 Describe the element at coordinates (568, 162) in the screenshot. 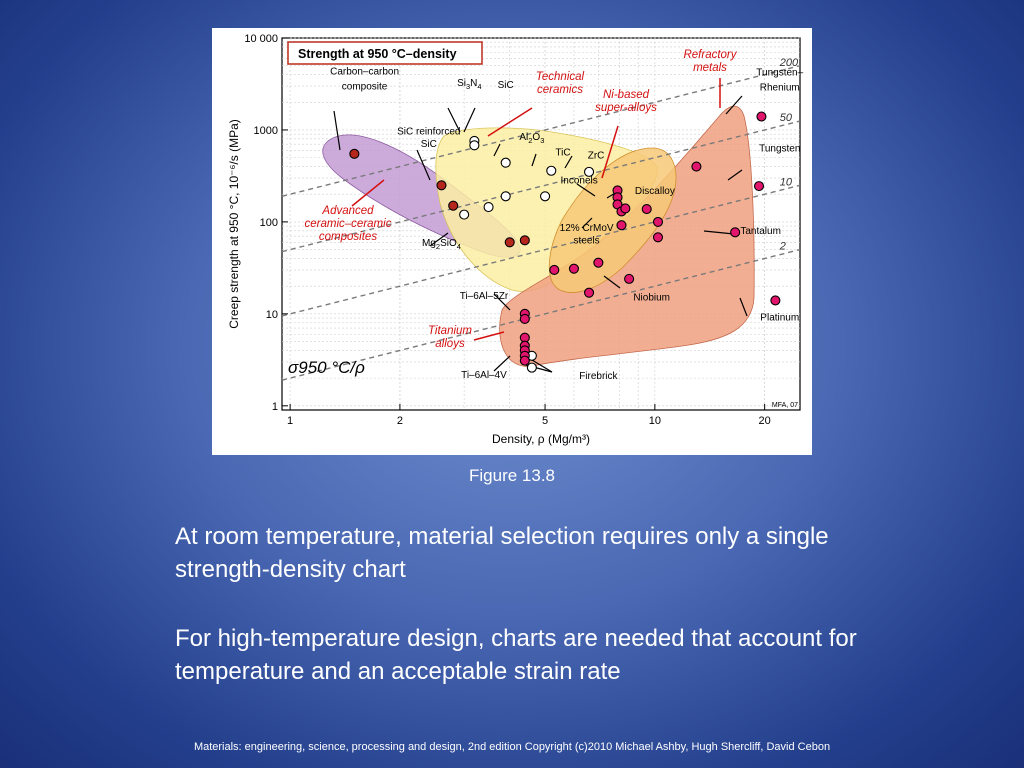

I see `leader-zrc` at that location.